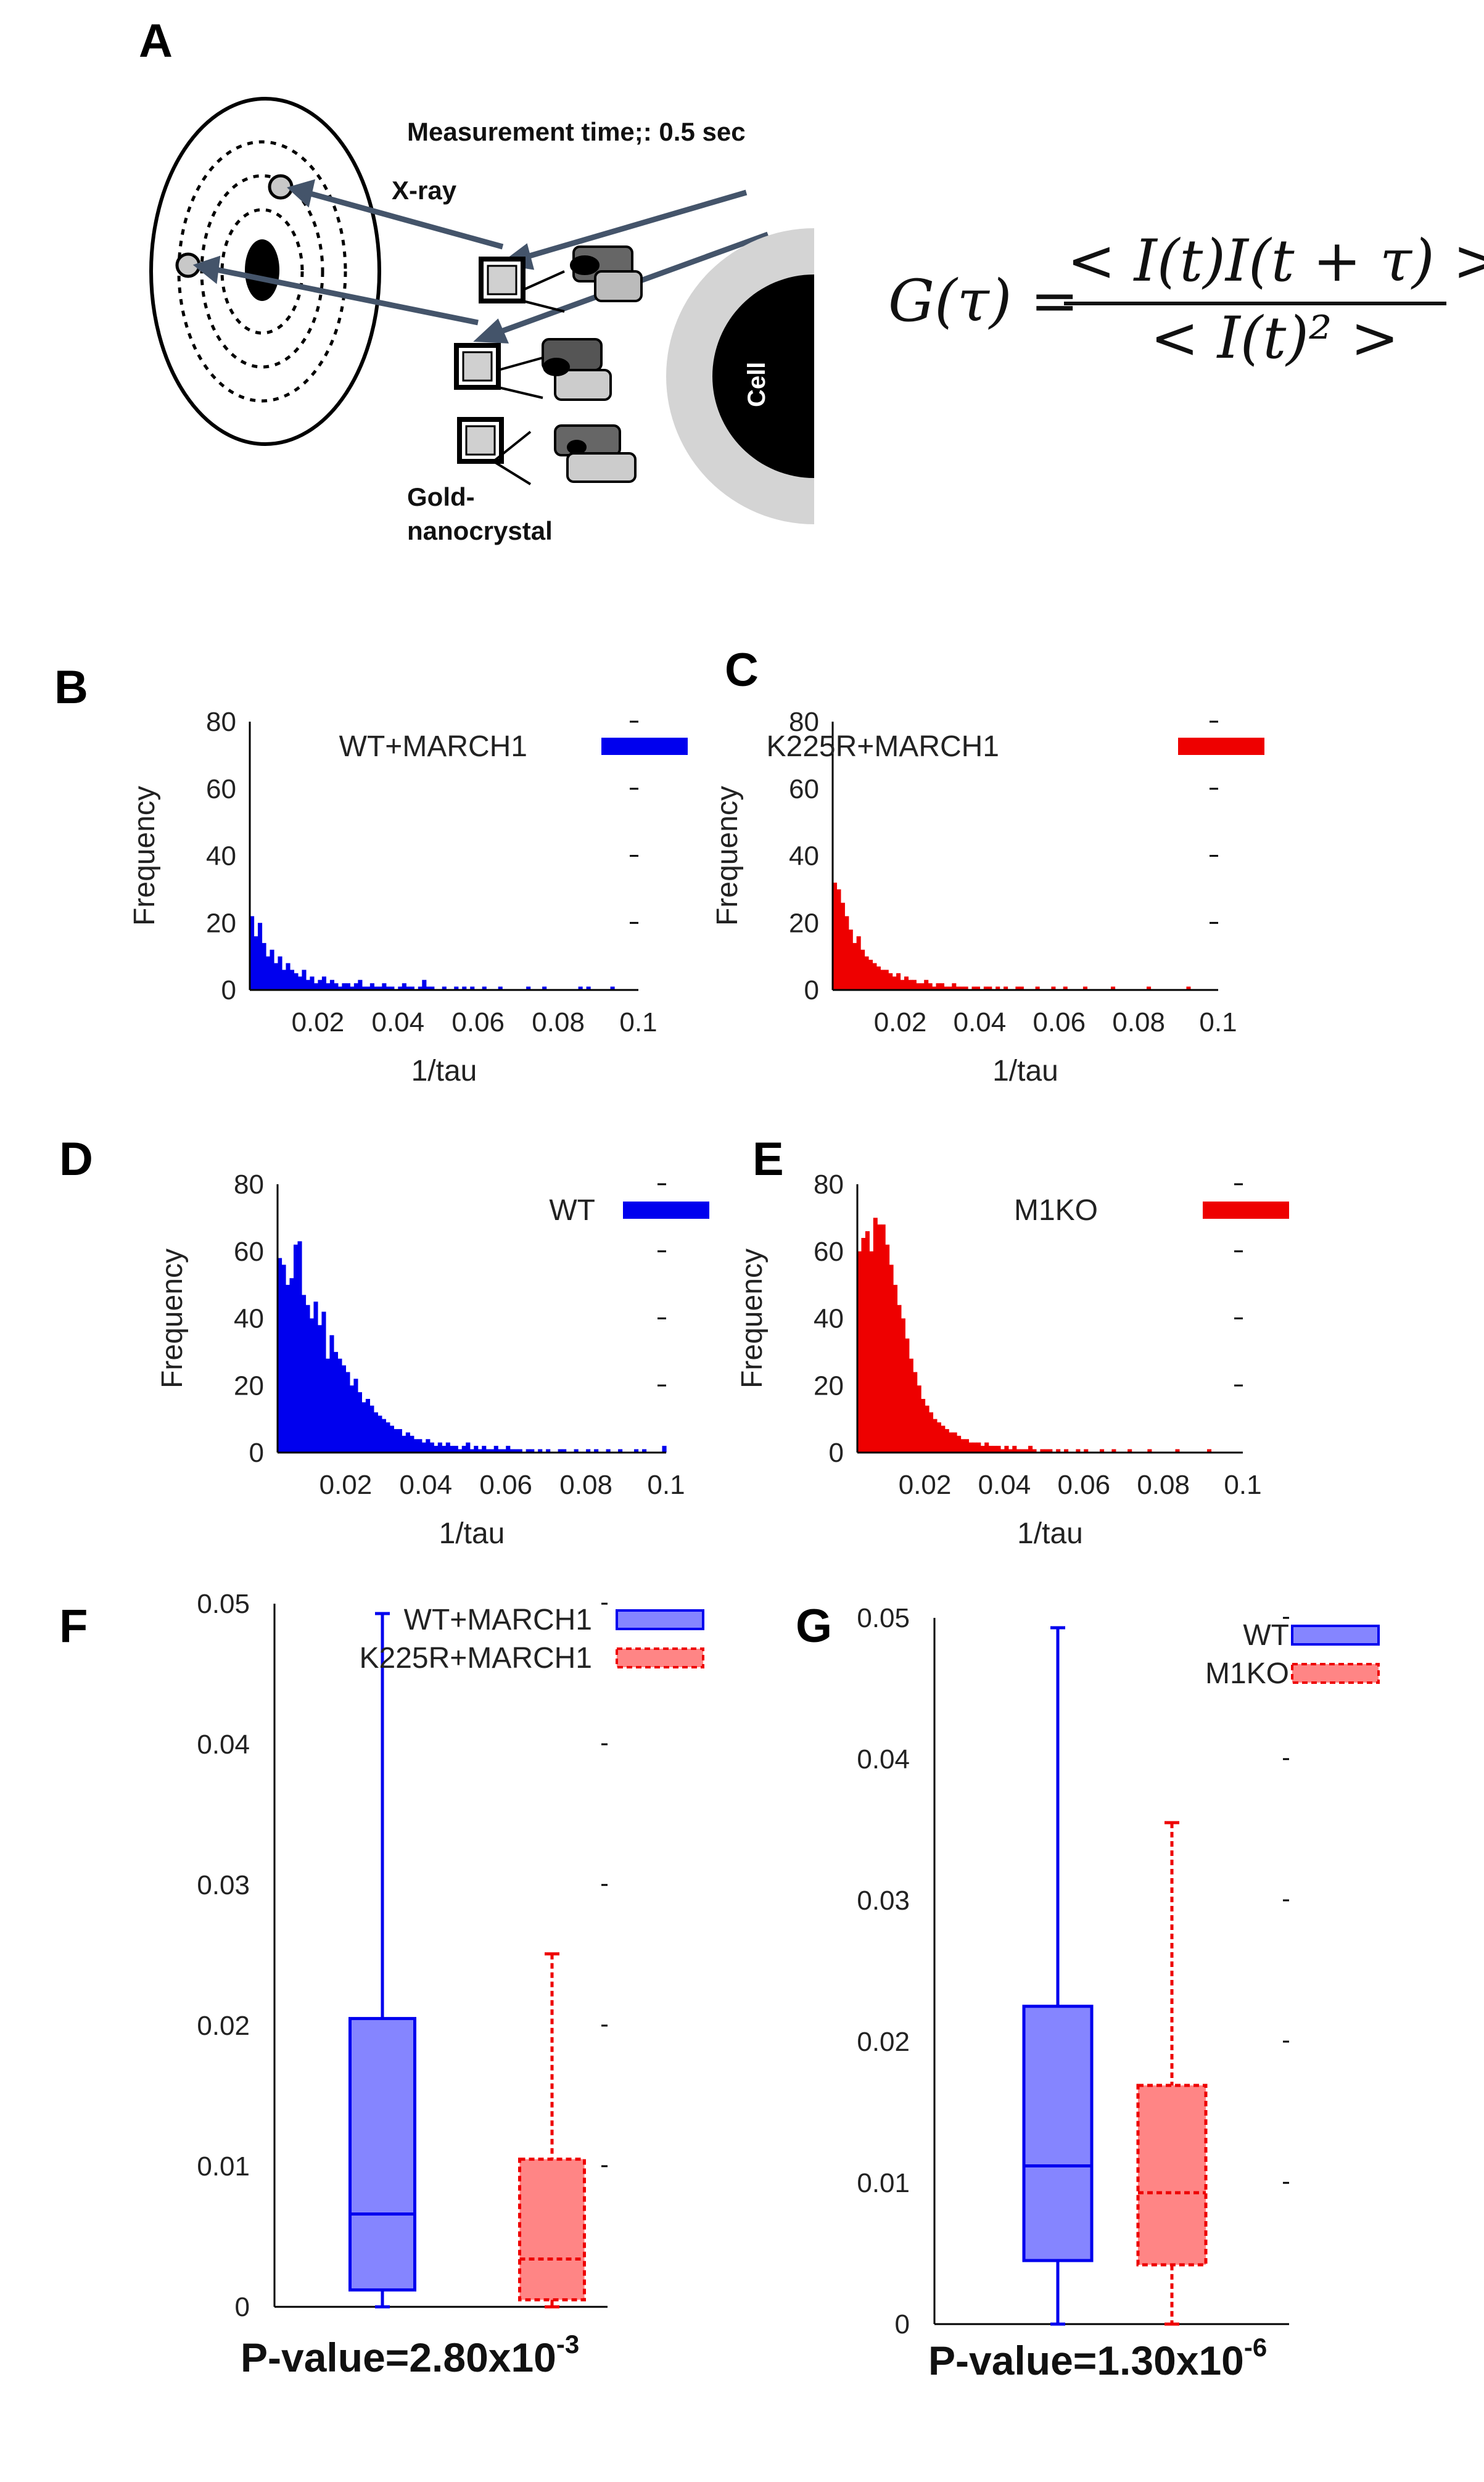  What do you see at coordinates (585, 1485) in the screenshot?
I see `x-tick-label: 0.08` at bounding box center [585, 1485].